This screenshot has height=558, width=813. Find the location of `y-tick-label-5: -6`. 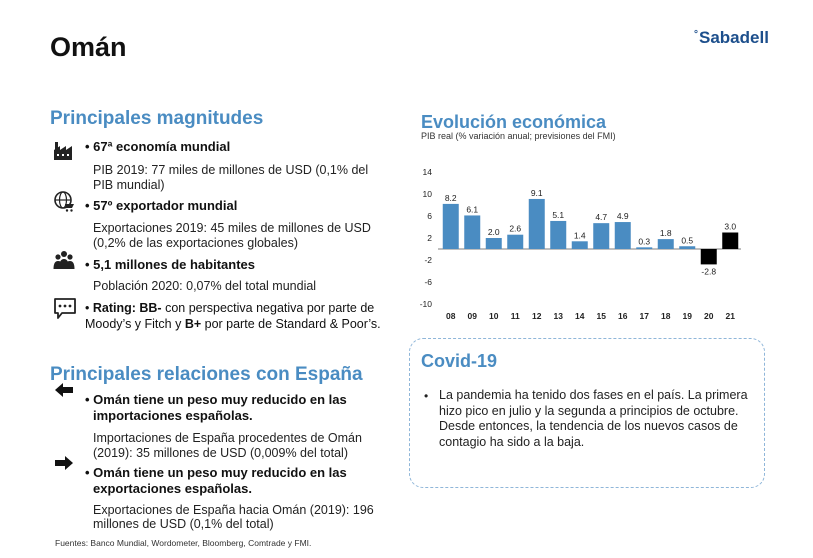

y-tick-label-5: -6 is located at coordinates (428, 282).